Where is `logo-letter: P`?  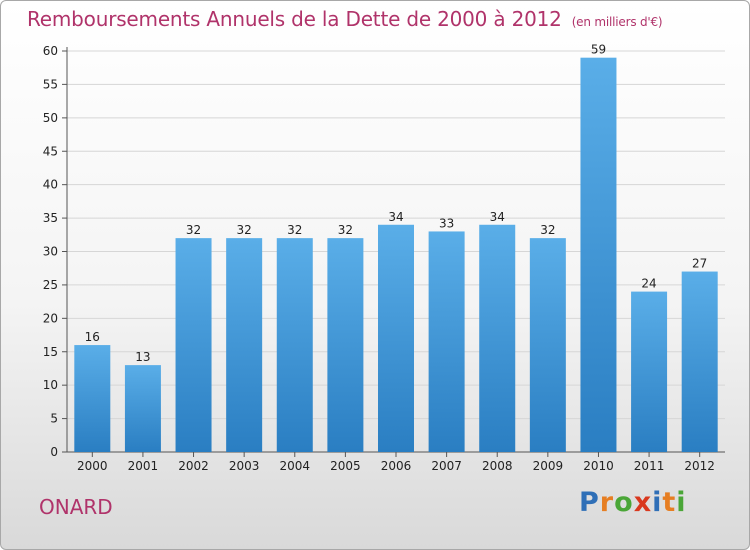 logo-letter: P is located at coordinates (589, 502).